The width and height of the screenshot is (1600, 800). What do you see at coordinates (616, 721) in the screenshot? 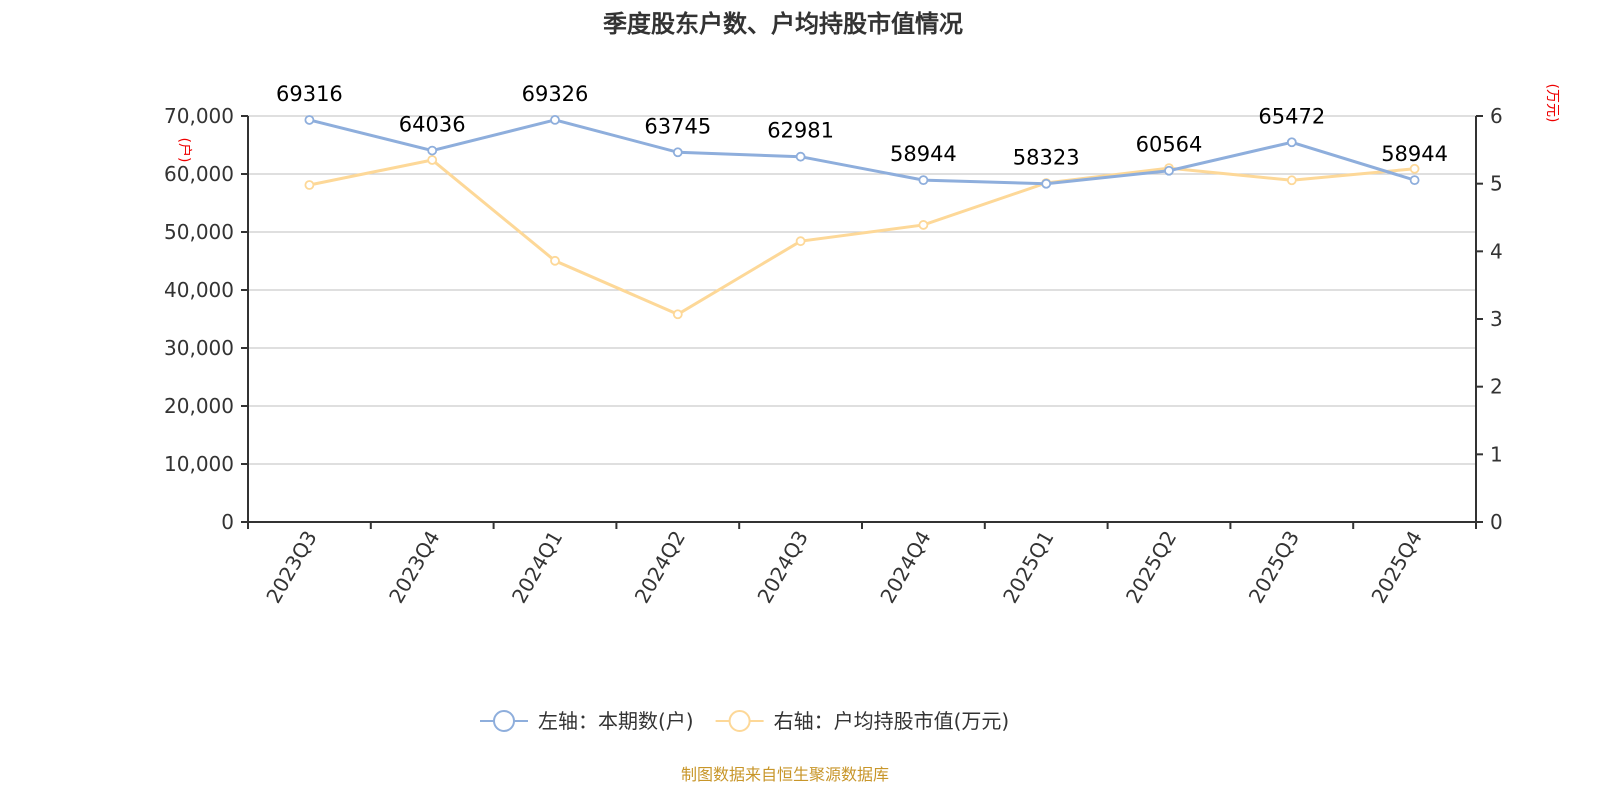
I see `legend-label: 左轴：本期数(户)` at bounding box center [616, 721].